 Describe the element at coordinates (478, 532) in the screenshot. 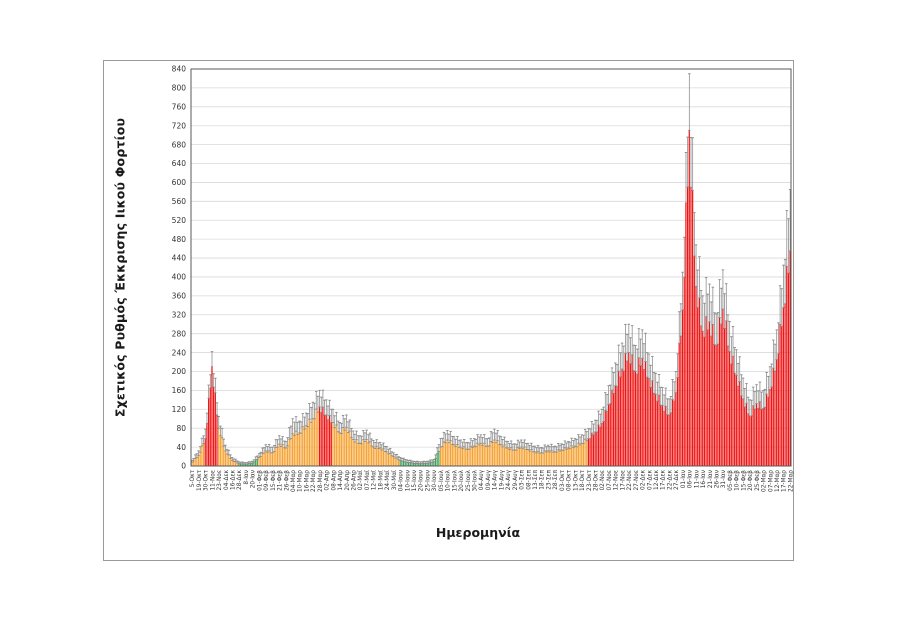

I see `x-axis-title: Ημερομηνία` at that location.